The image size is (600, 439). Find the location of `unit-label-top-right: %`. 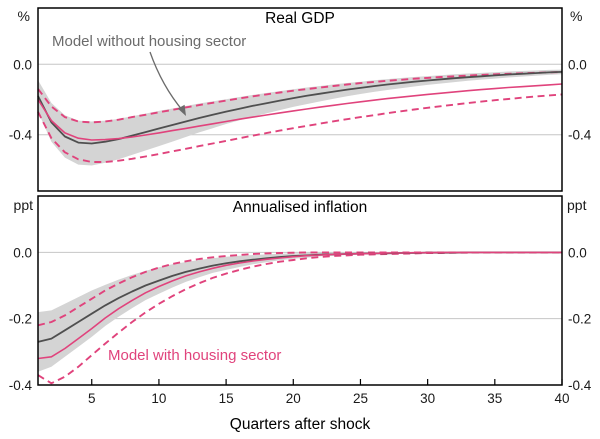

unit-label-top-right: % is located at coordinates (576, 16).